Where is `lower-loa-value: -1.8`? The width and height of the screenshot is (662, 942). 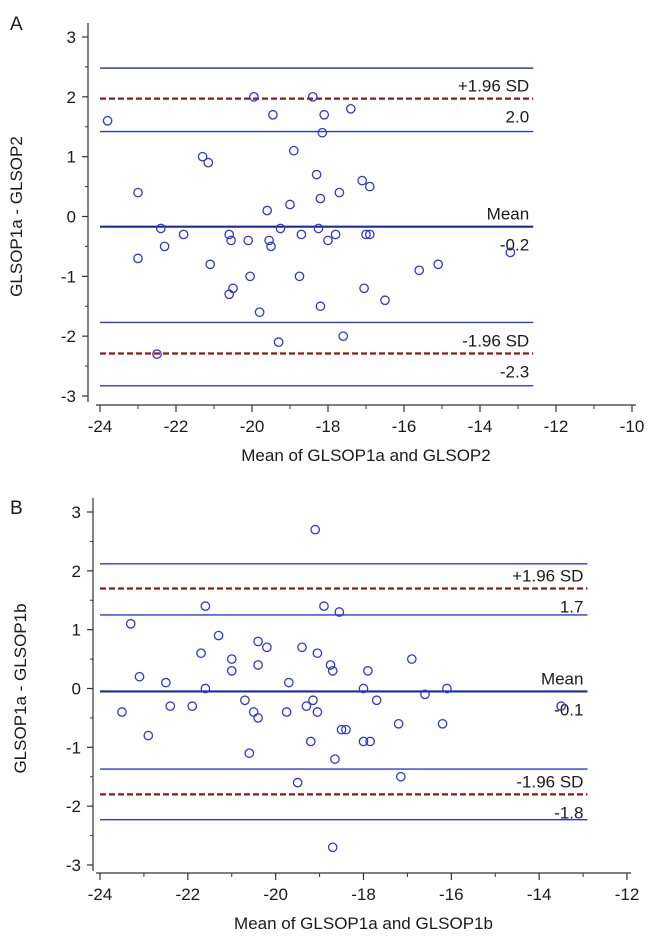
lower-loa-value: -1.8 is located at coordinates (568, 812).